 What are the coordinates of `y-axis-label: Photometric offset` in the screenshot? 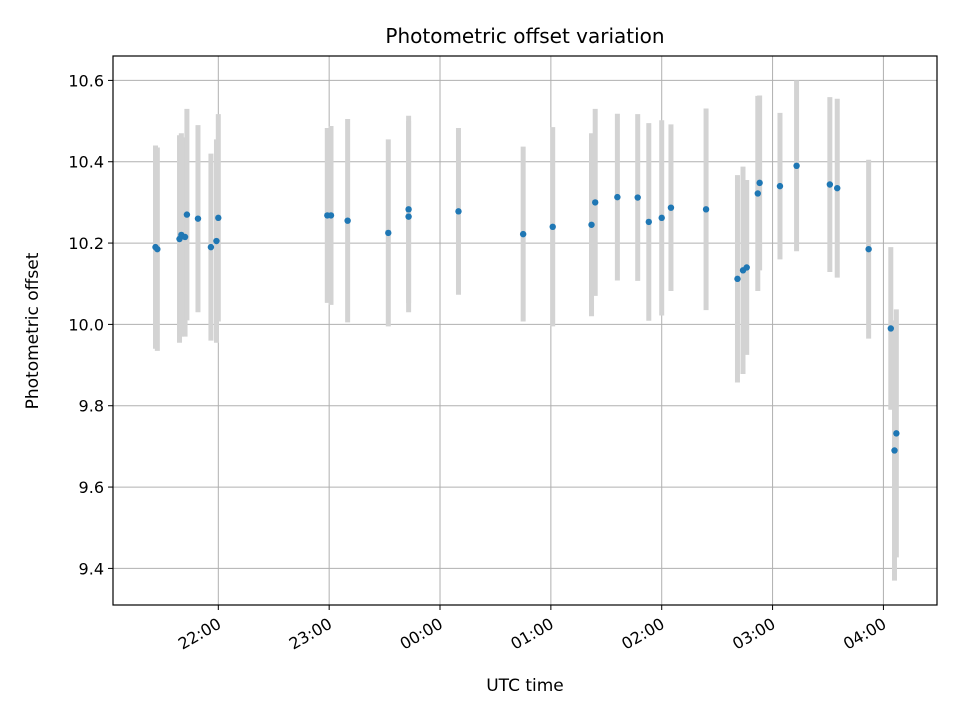 It's located at (33, 330).